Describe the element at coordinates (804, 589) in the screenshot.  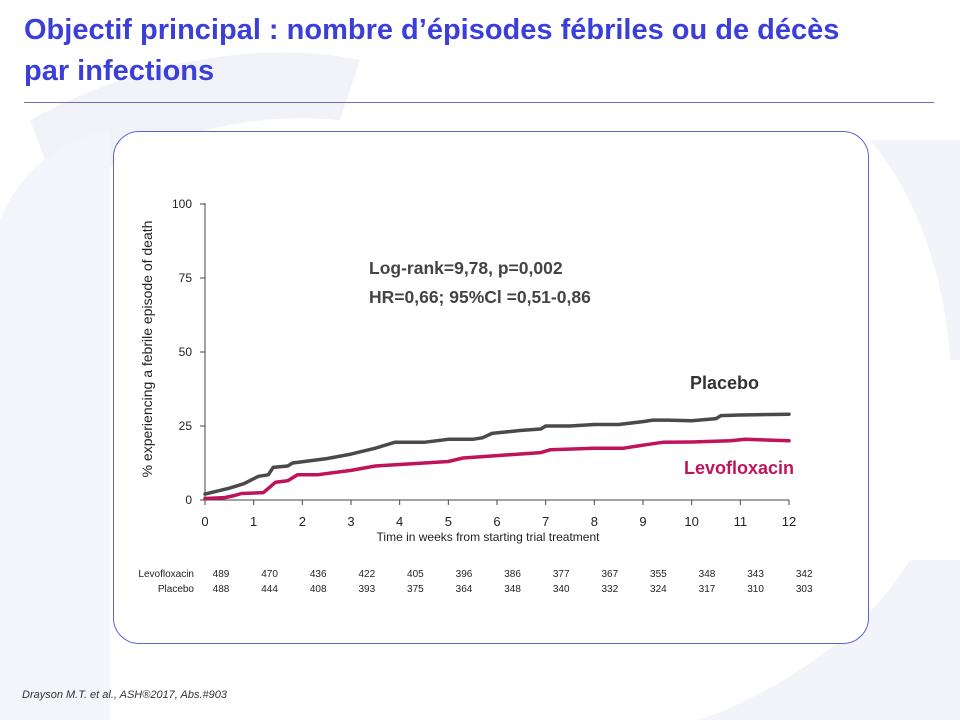
I see `risk-cell: 303` at that location.